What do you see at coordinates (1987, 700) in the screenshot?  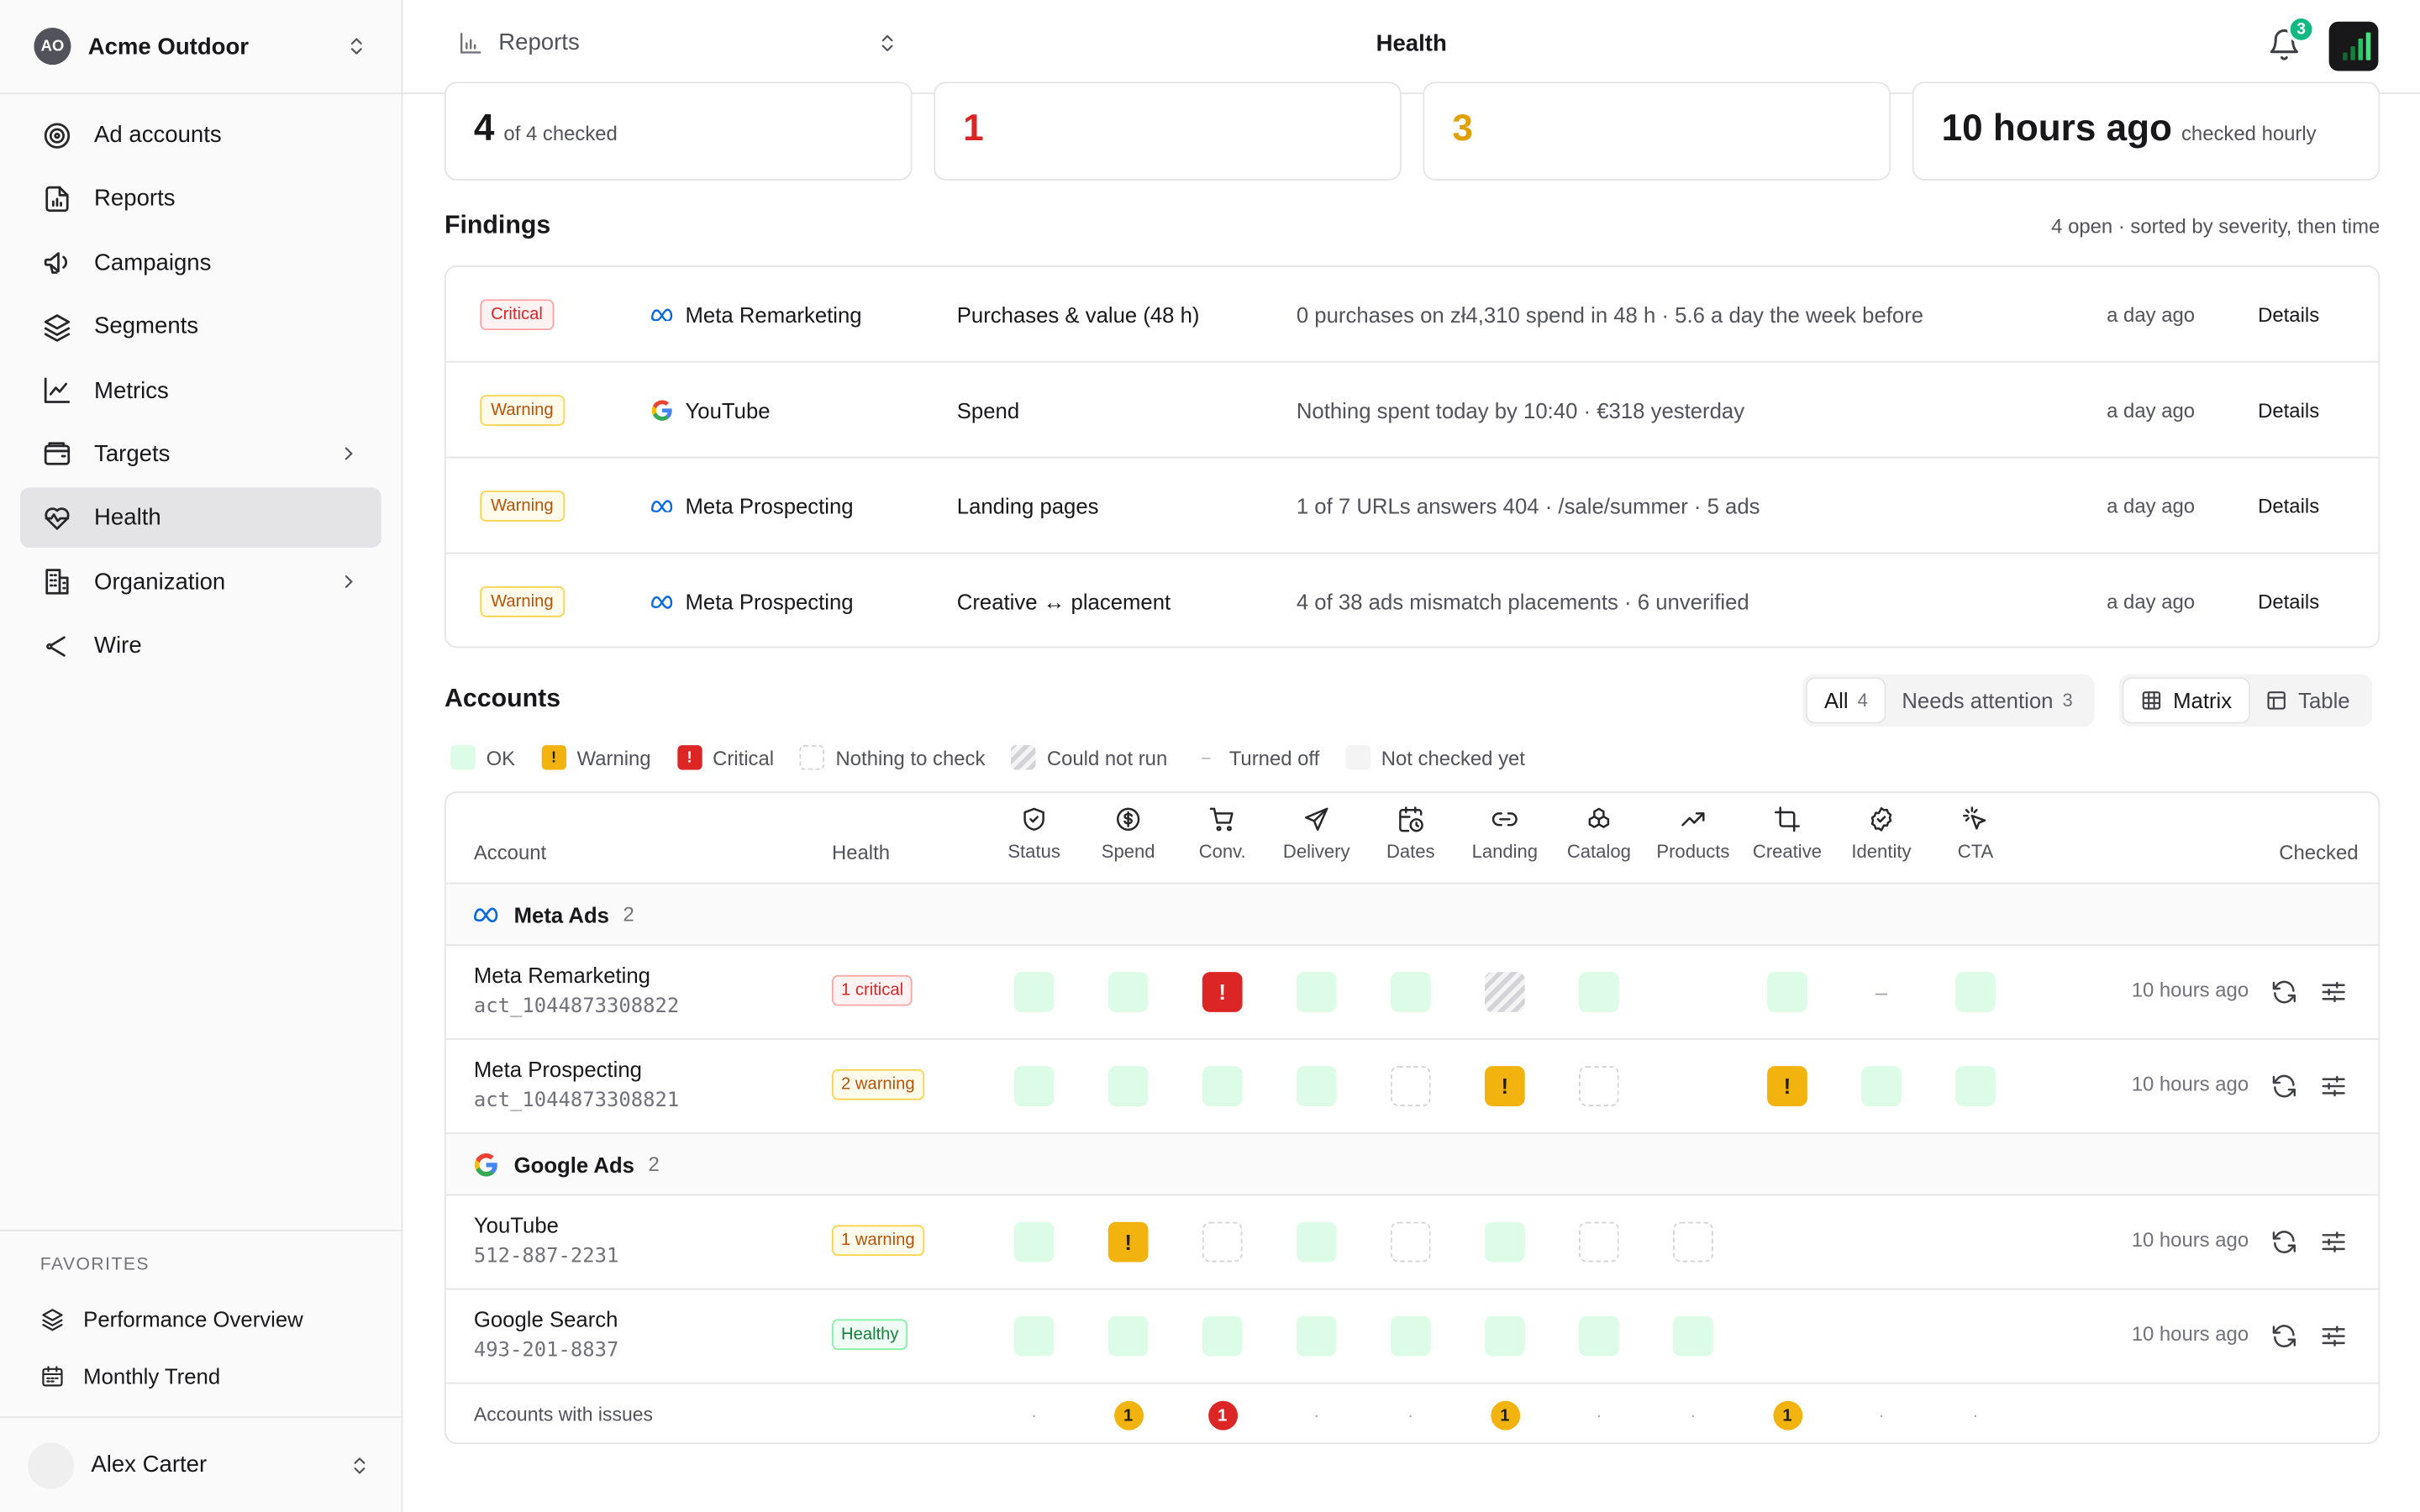 I see `filter-needs-attention: Needs attention 3` at bounding box center [1987, 700].